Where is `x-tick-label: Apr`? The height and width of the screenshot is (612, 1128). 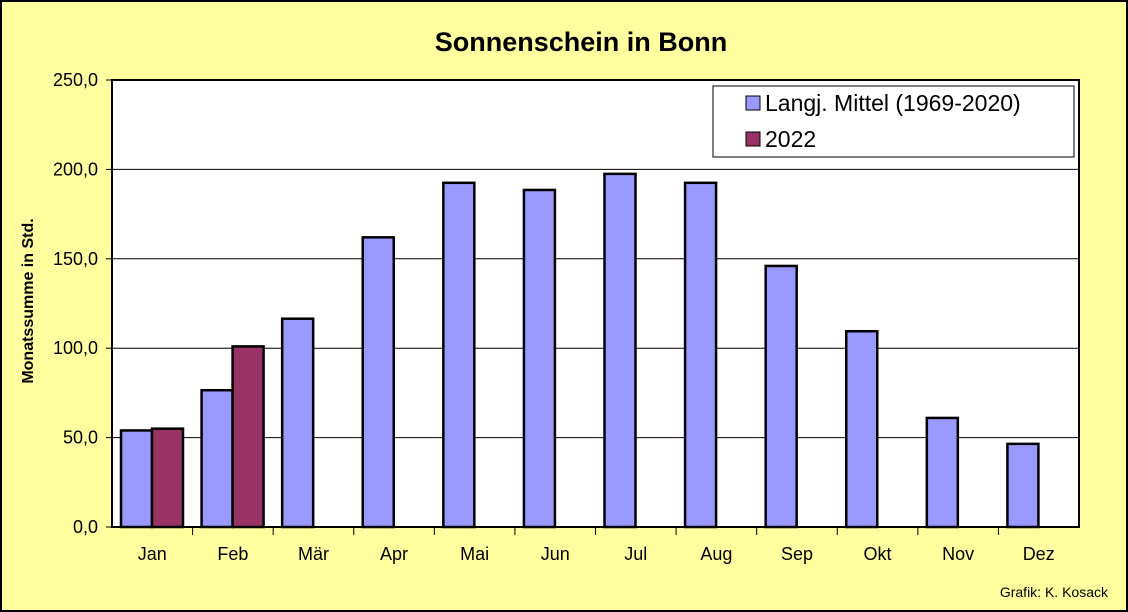
x-tick-label: Apr is located at coordinates (394, 554).